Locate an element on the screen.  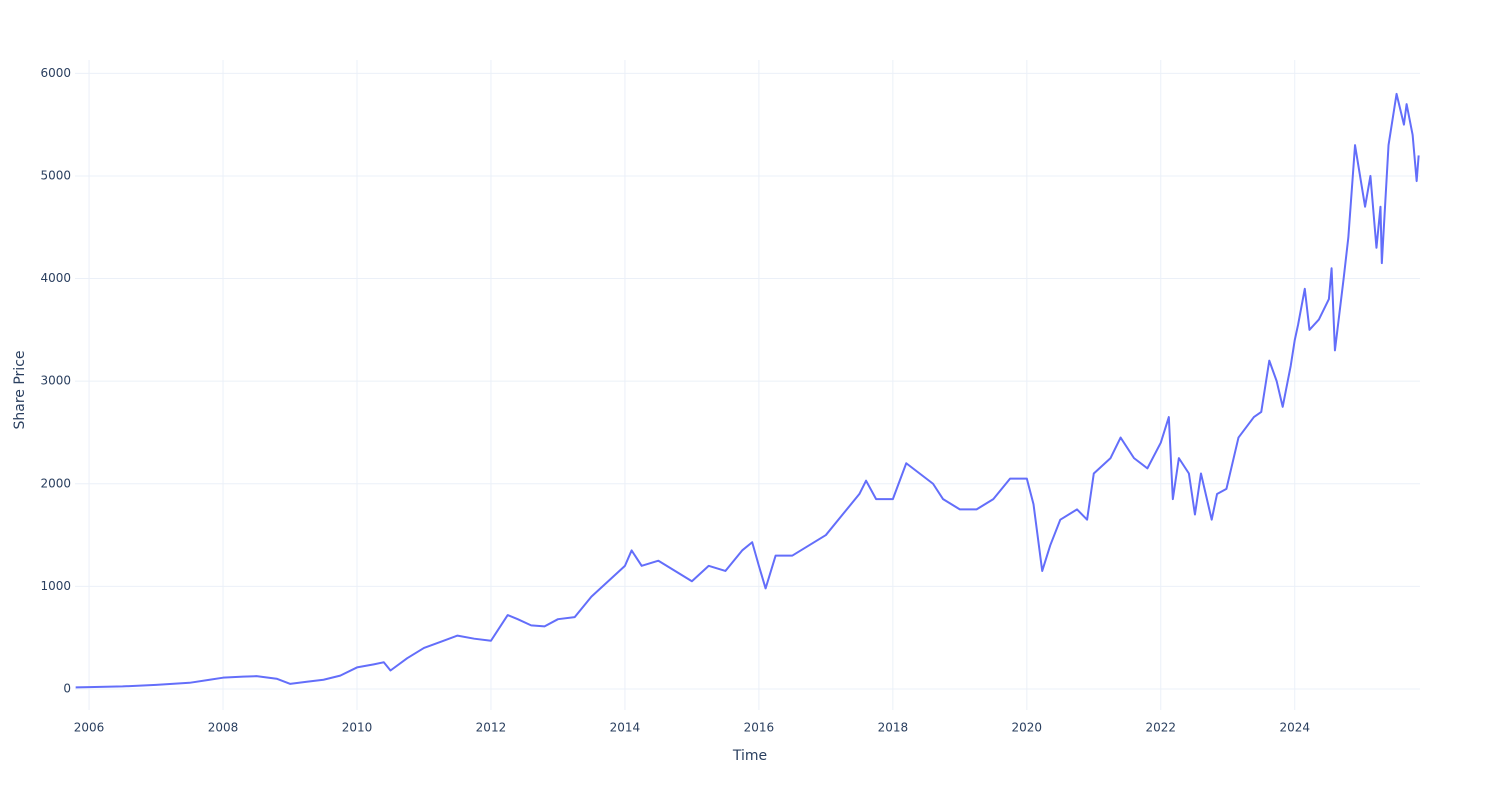
x-tick-label: 2014 is located at coordinates (625, 728).